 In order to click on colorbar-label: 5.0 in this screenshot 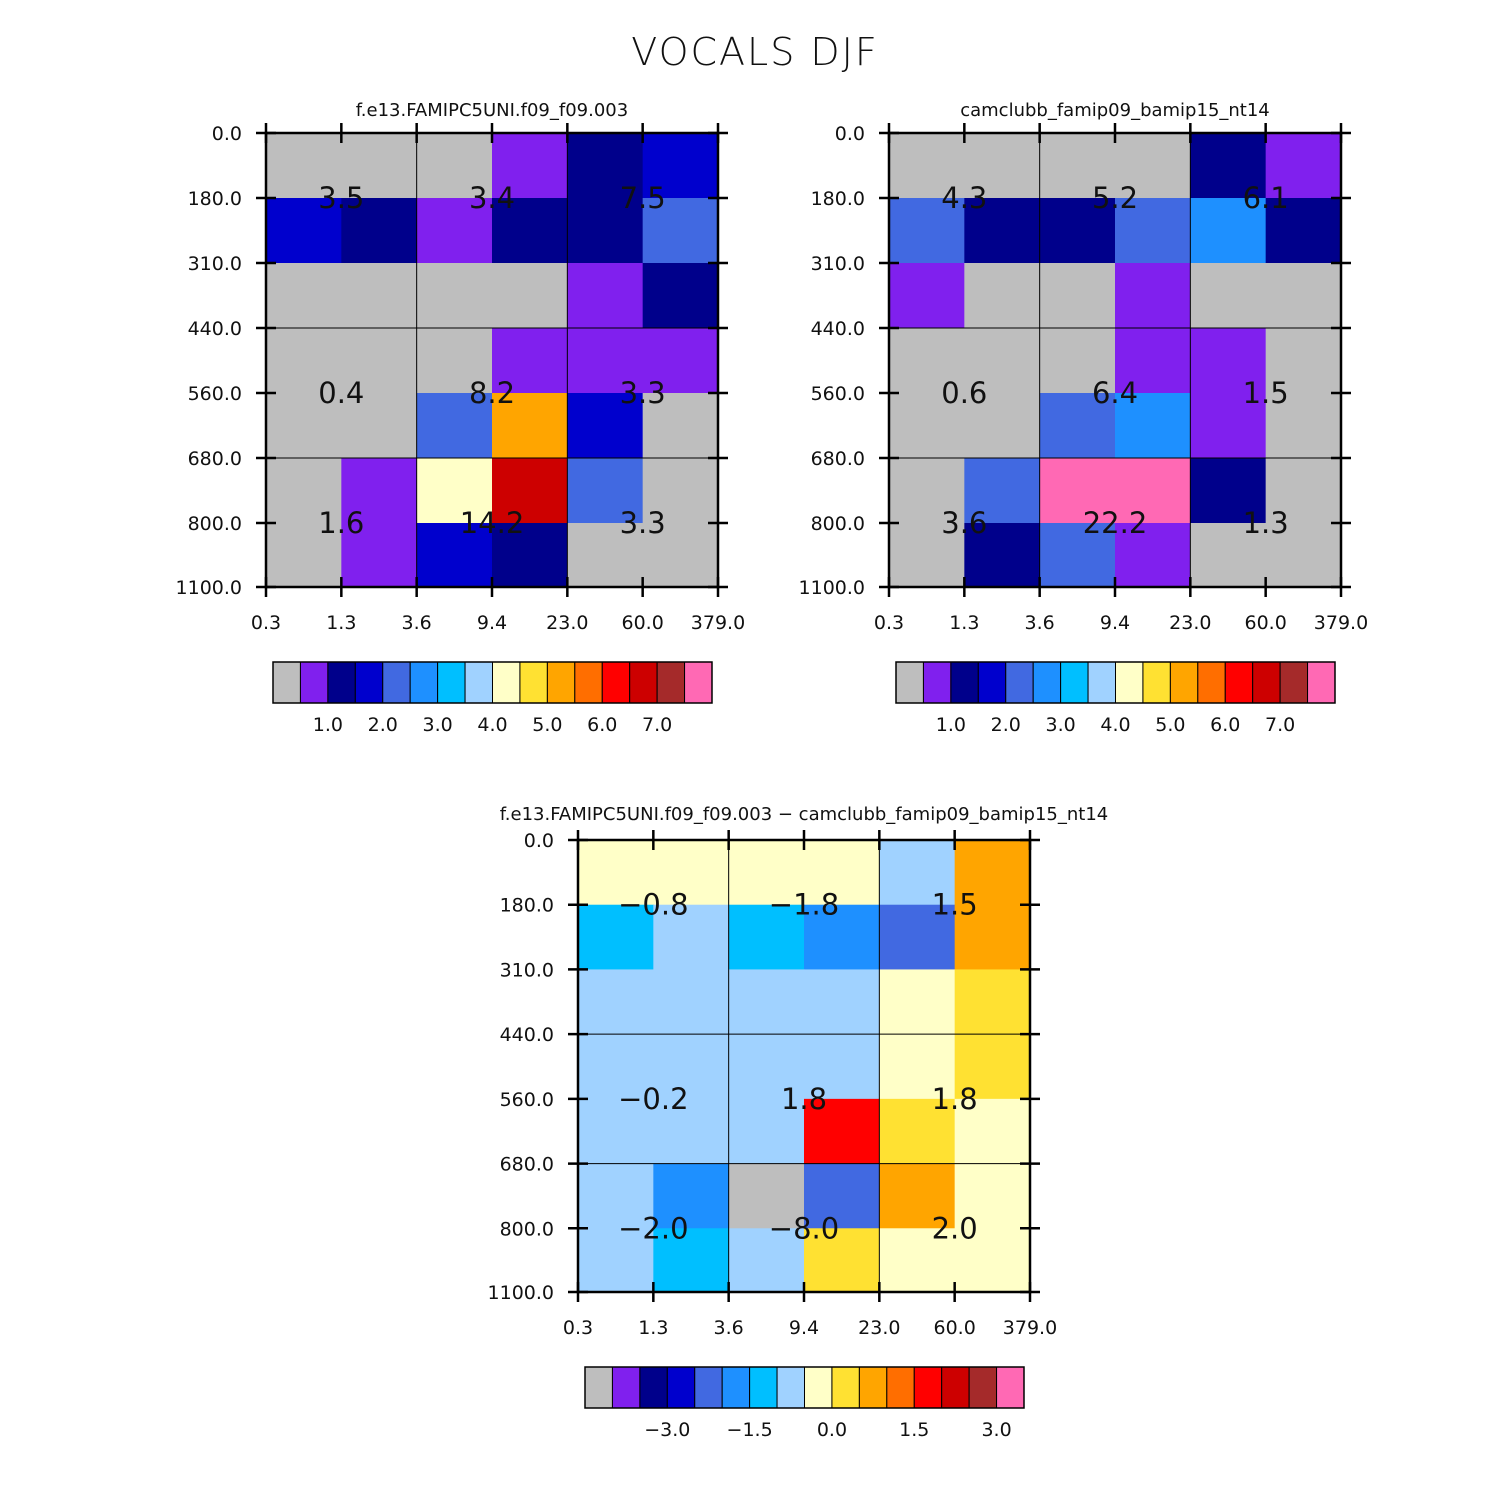, I will do `click(547, 725)`.